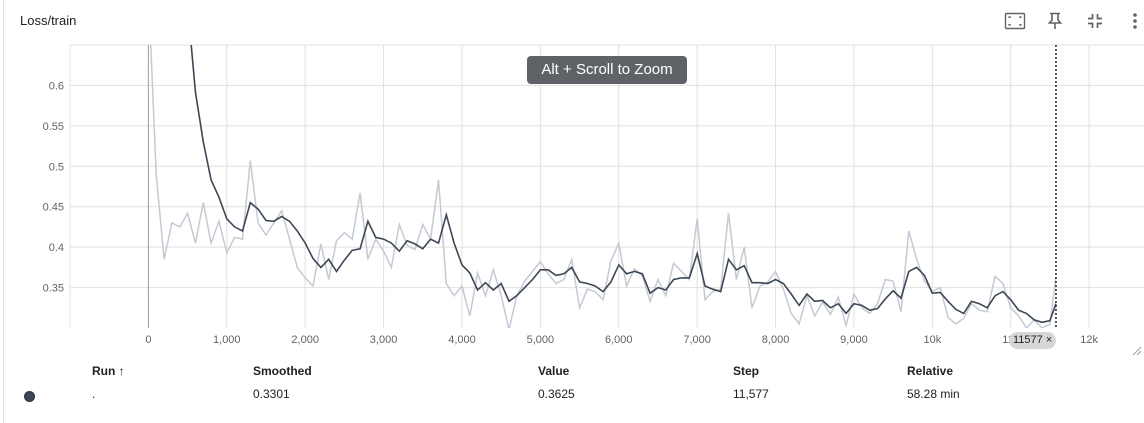  What do you see at coordinates (305, 340) in the screenshot?
I see `x-tick-label: 2,000` at bounding box center [305, 340].